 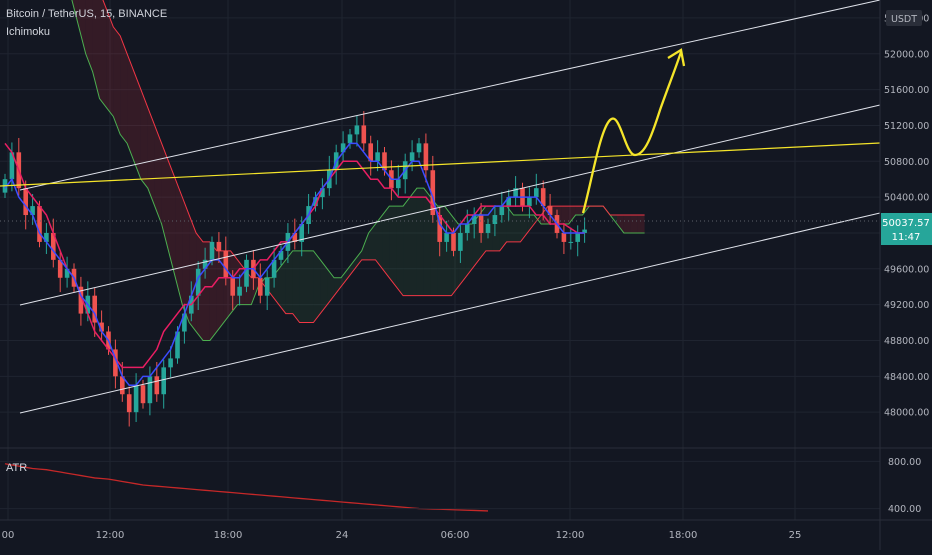 What do you see at coordinates (342, 535) in the screenshot?
I see `time-tick-label: 24` at bounding box center [342, 535].